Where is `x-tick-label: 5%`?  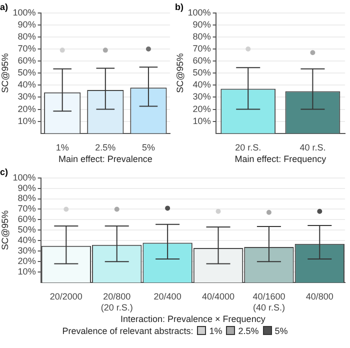
x-tick-label: 5% is located at coordinates (148, 147).